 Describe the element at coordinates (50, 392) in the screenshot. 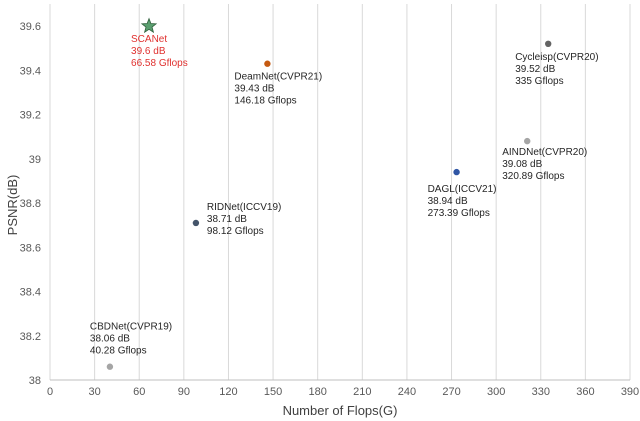

I see `x-tick-label-0: 0` at that location.